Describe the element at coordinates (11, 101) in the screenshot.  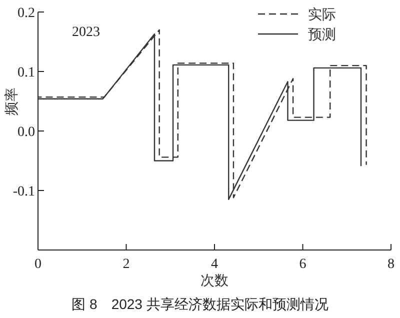
I see `y-axis-title: 频率` at that location.